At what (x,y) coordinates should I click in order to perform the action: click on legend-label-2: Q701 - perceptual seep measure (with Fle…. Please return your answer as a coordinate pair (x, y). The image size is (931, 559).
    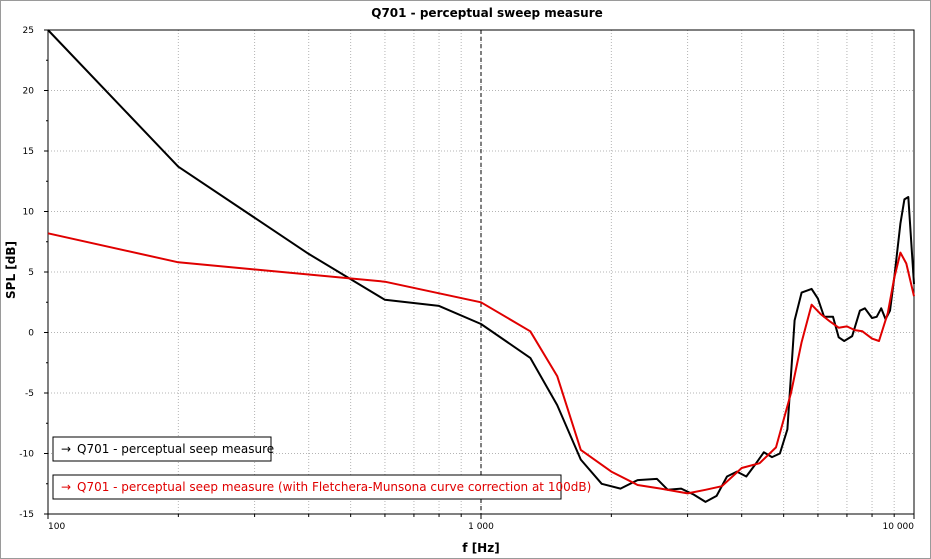
    Looking at the image, I should click on (334, 487).